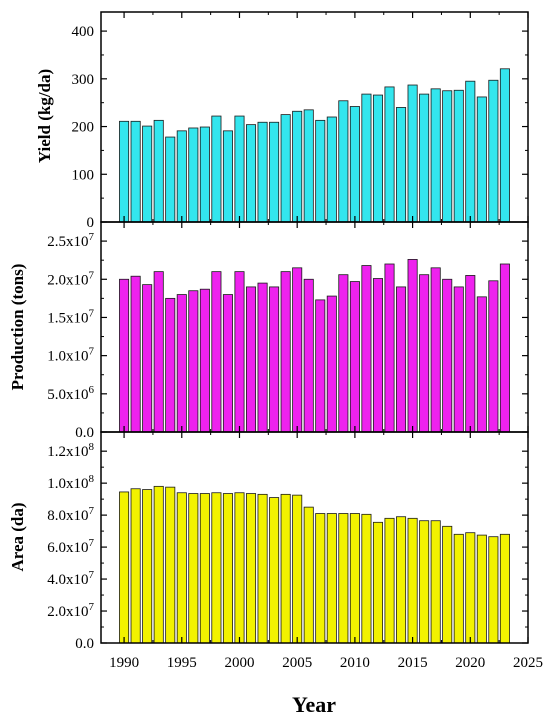 The width and height of the screenshot is (550, 722). Describe the element at coordinates (389, 154) in the screenshot. I see `bar-2013` at that location.